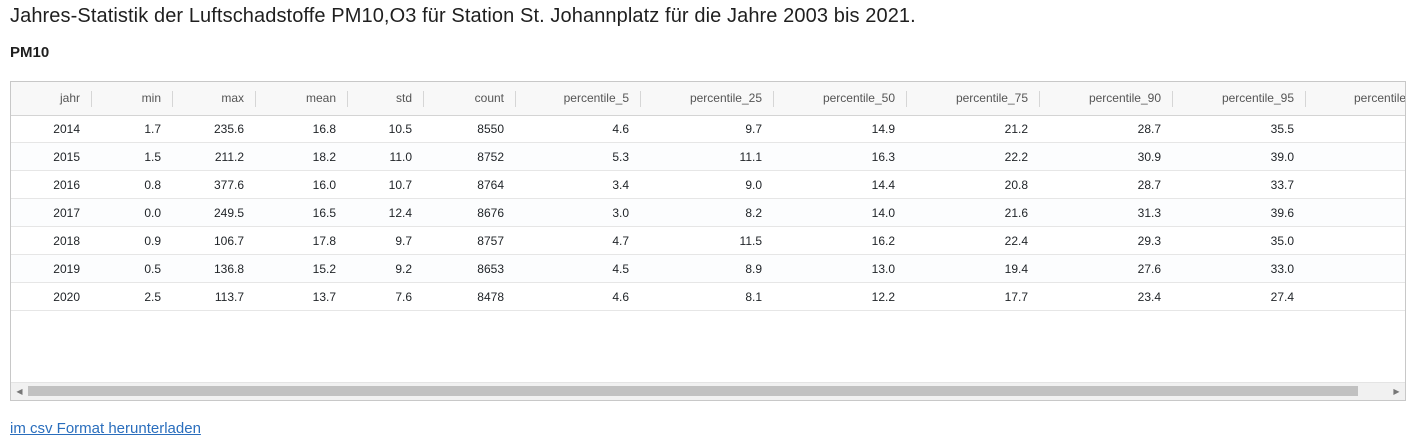 This screenshot has height=444, width=1419. Describe the element at coordinates (490, 185) in the screenshot. I see `table-cell: 8764` at that location.